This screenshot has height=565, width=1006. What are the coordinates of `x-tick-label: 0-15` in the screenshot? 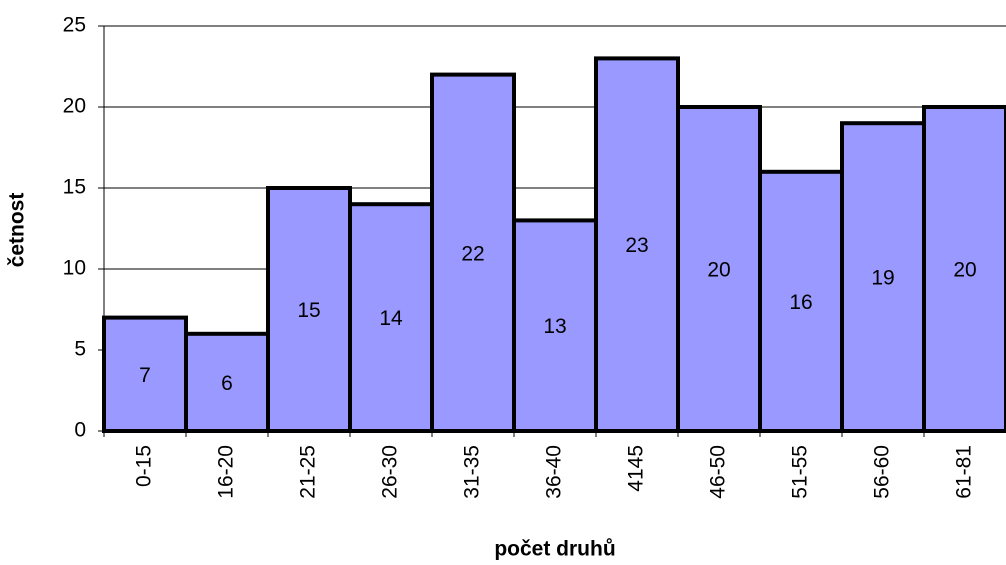 It's located at (144, 466).